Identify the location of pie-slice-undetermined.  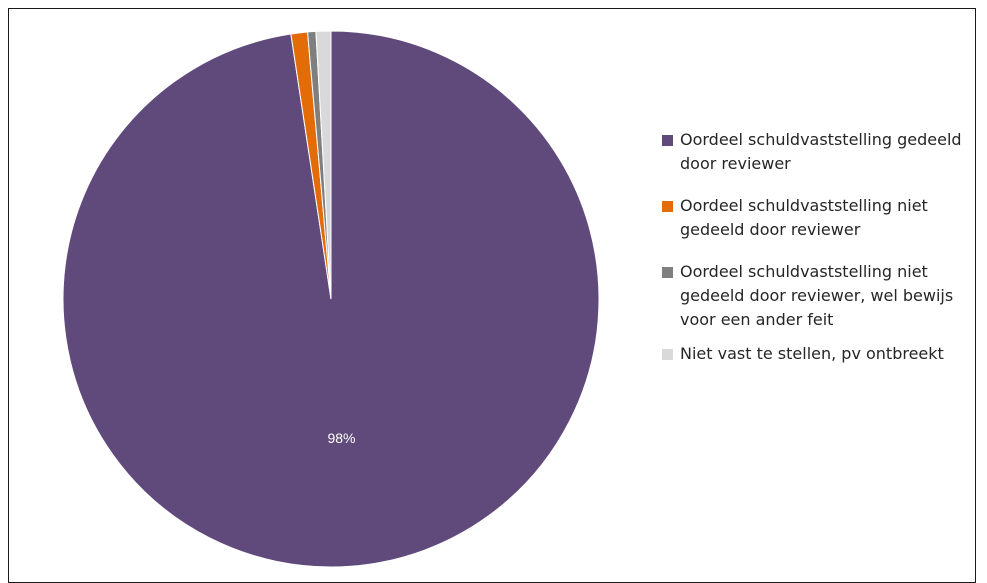
(323, 165).